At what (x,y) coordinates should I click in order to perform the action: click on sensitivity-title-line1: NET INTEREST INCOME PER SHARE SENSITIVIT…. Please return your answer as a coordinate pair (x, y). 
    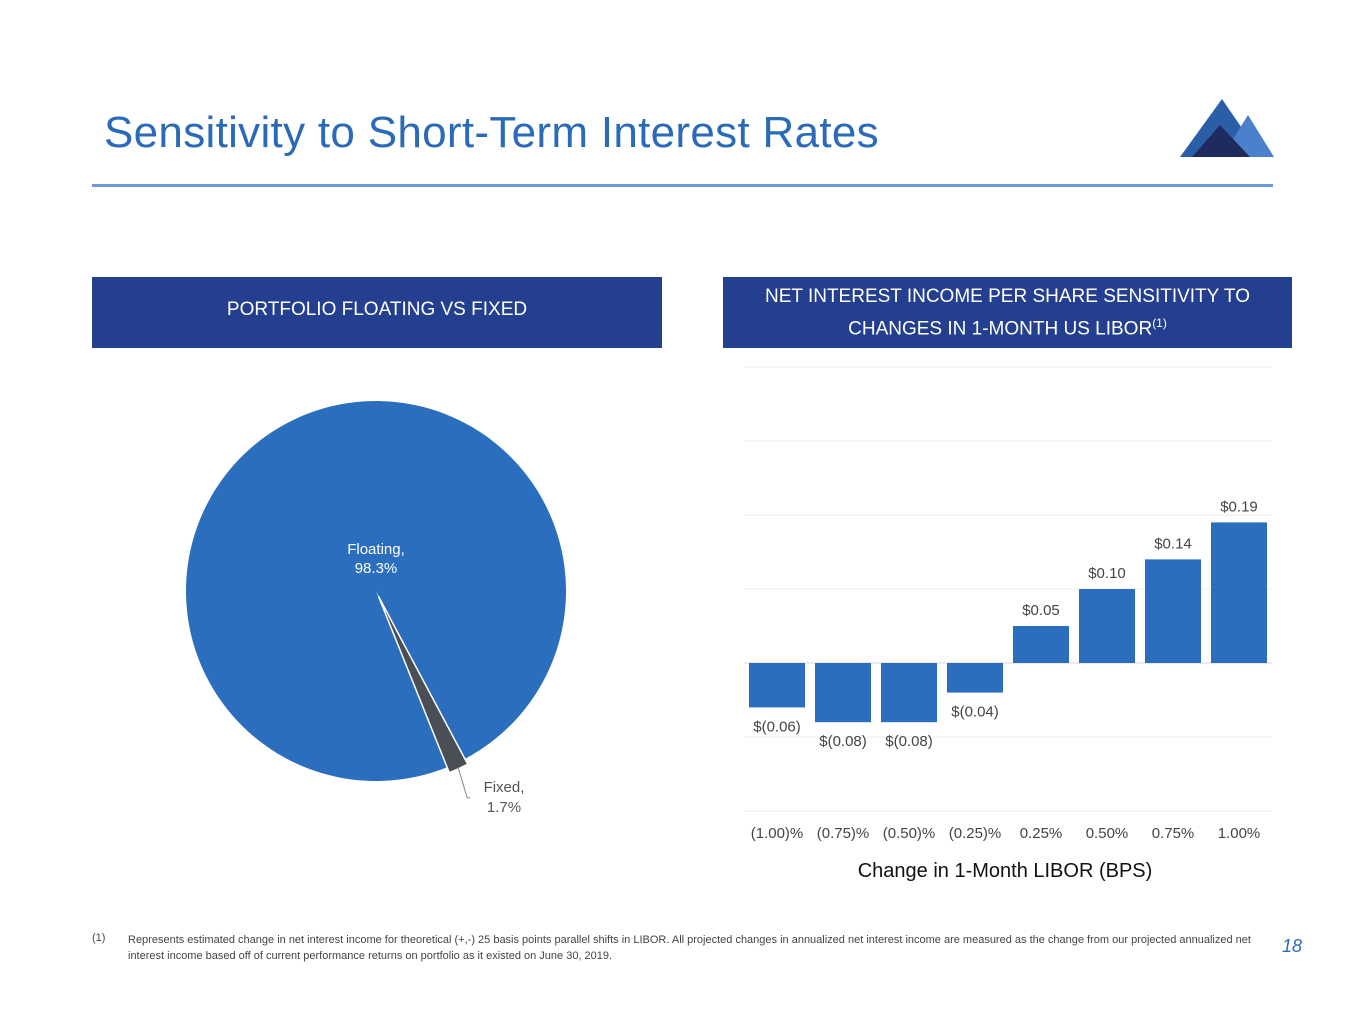
    Looking at the image, I should click on (1007, 296).